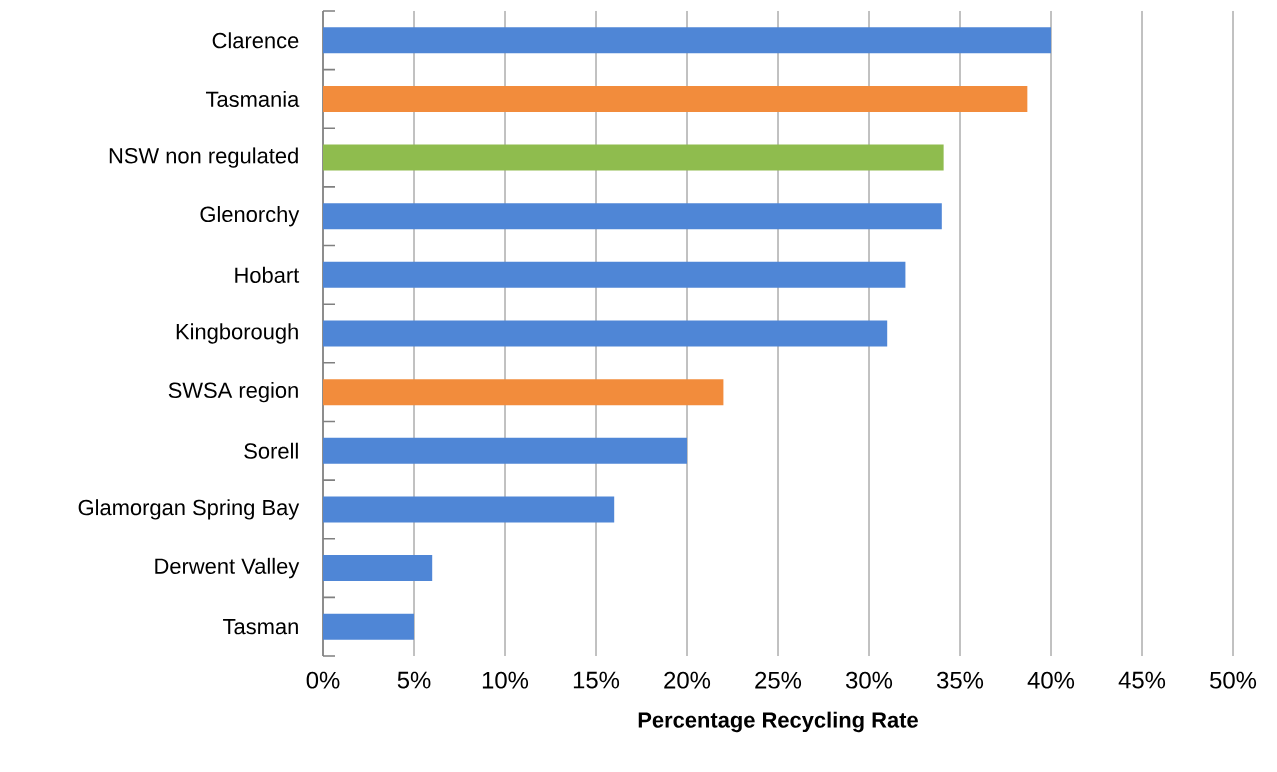  Describe the element at coordinates (250, 216) in the screenshot. I see `y-tick-label: Glenorchy` at that location.